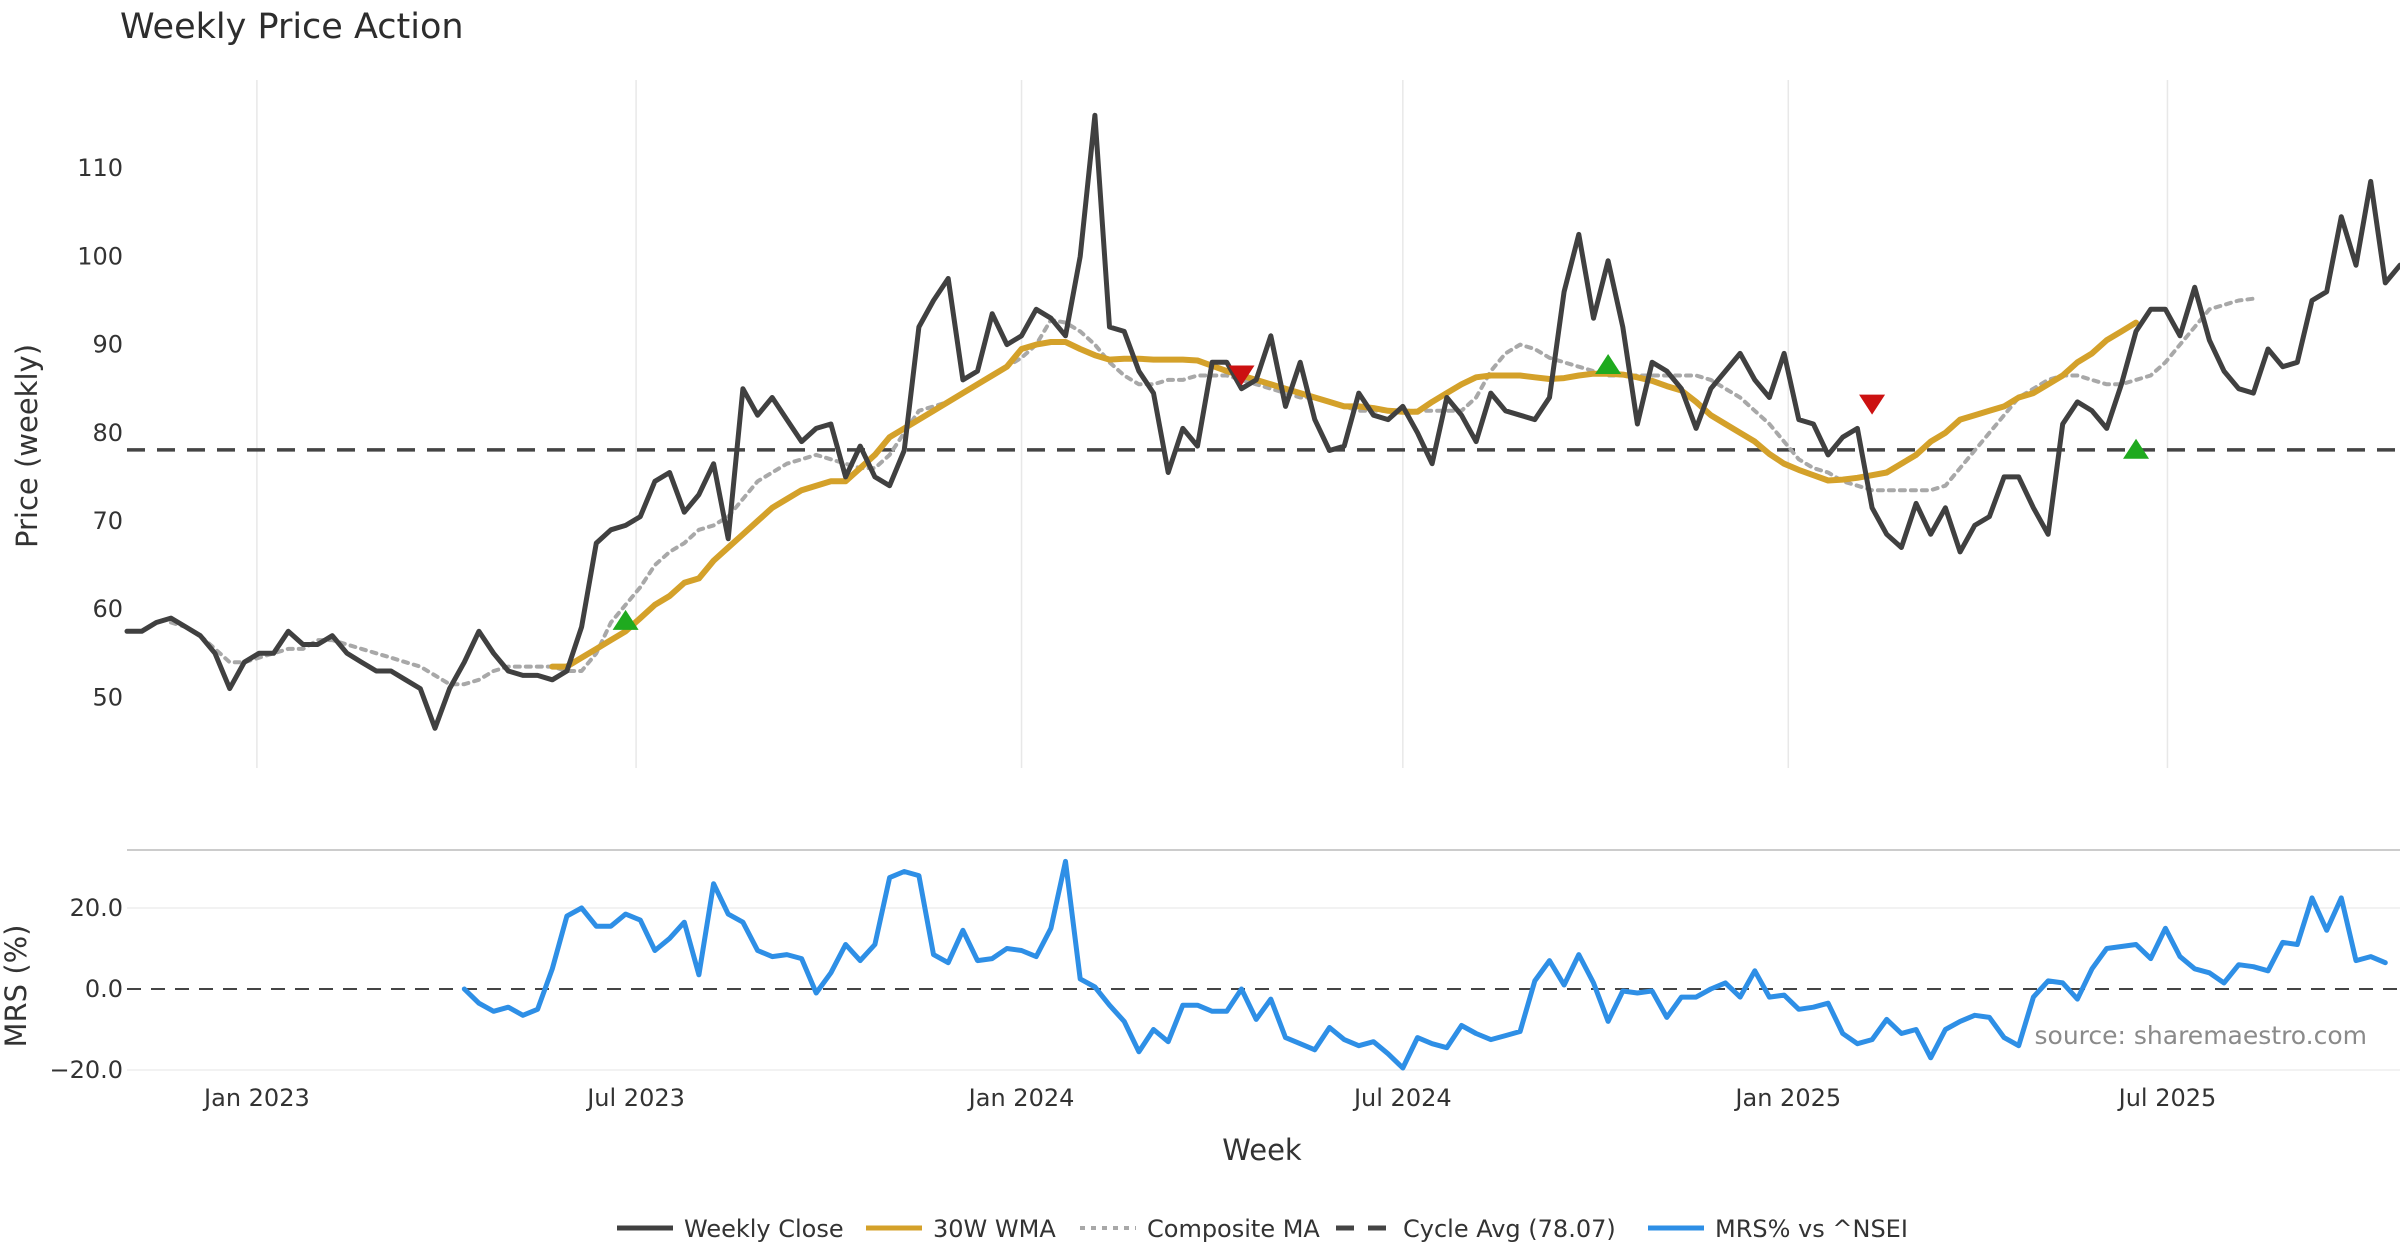 This screenshot has height=1260, width=2400. I want to click on price-y-tick-label: 110, so click(100, 168).